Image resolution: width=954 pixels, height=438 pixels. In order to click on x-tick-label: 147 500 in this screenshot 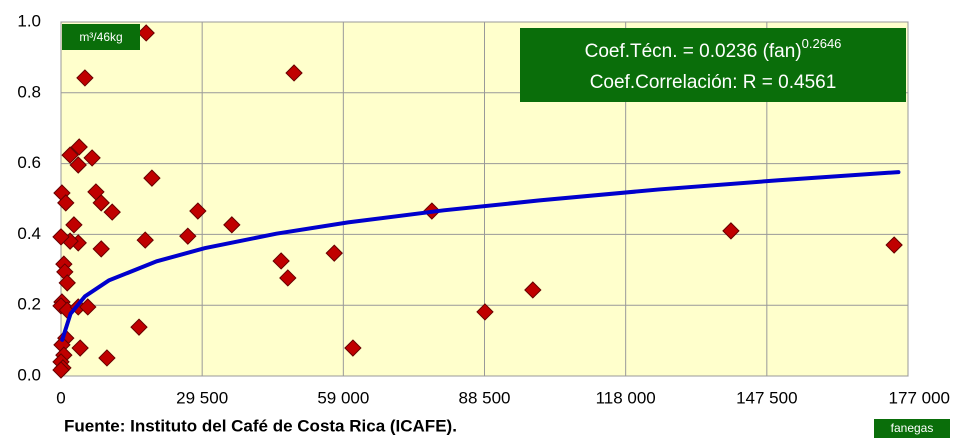, I will do `click(766, 397)`.